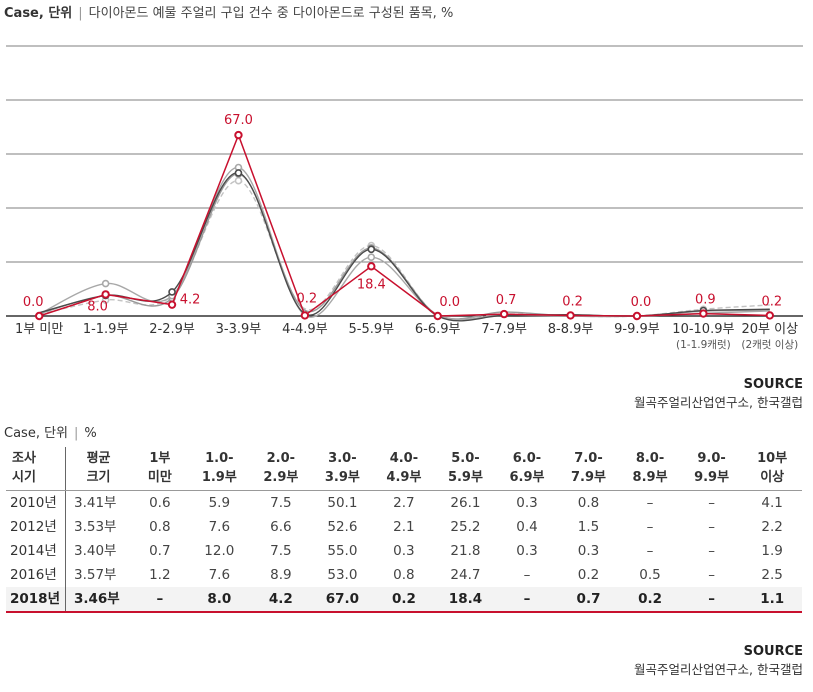 The image size is (813, 692). Describe the element at coordinates (465, 575) in the screenshot. I see `table-cell: 24.7` at that location.